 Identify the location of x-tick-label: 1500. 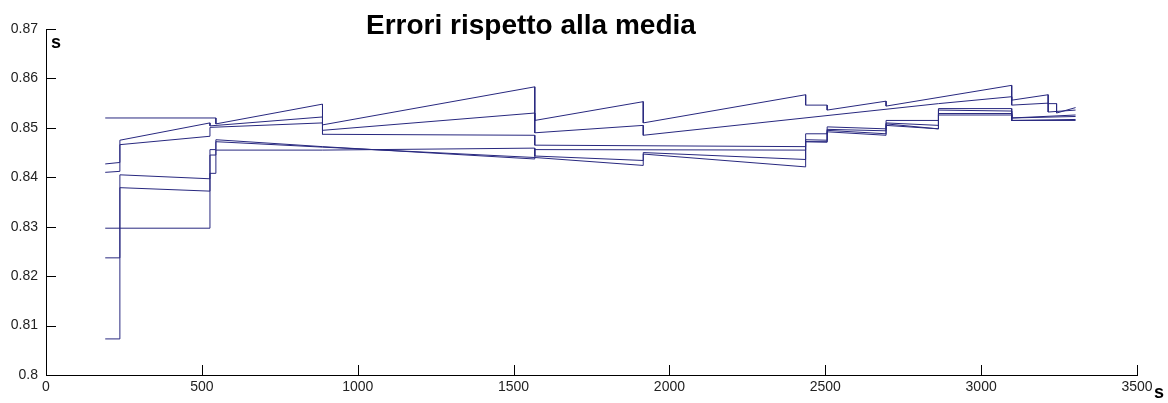
(513, 386).